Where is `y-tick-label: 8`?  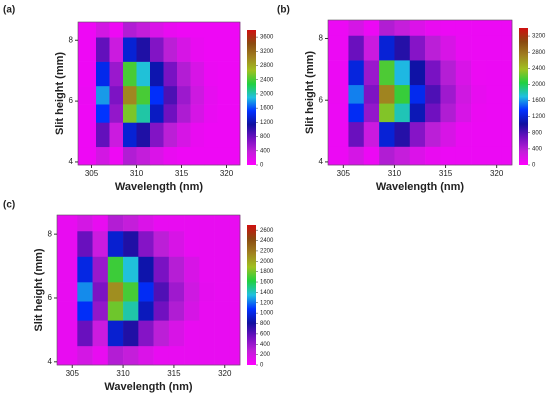
y-tick-label: 8 is located at coordinates (50, 233).